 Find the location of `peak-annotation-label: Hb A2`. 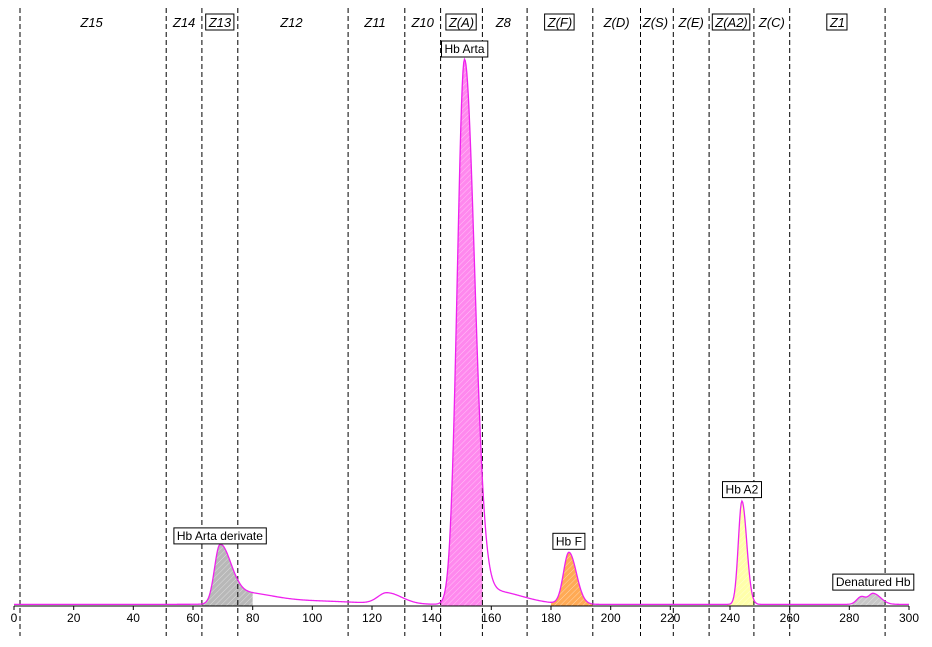

peak-annotation-label: Hb A2 is located at coordinates (742, 490).